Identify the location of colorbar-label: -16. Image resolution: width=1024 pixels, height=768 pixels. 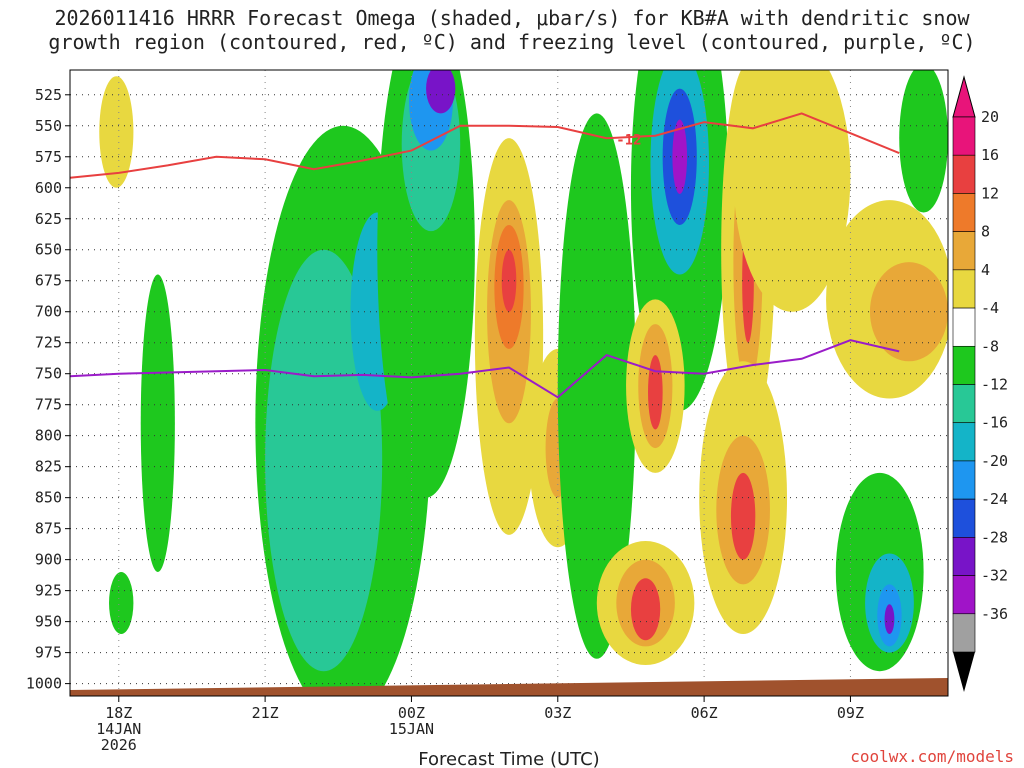
(994, 423).